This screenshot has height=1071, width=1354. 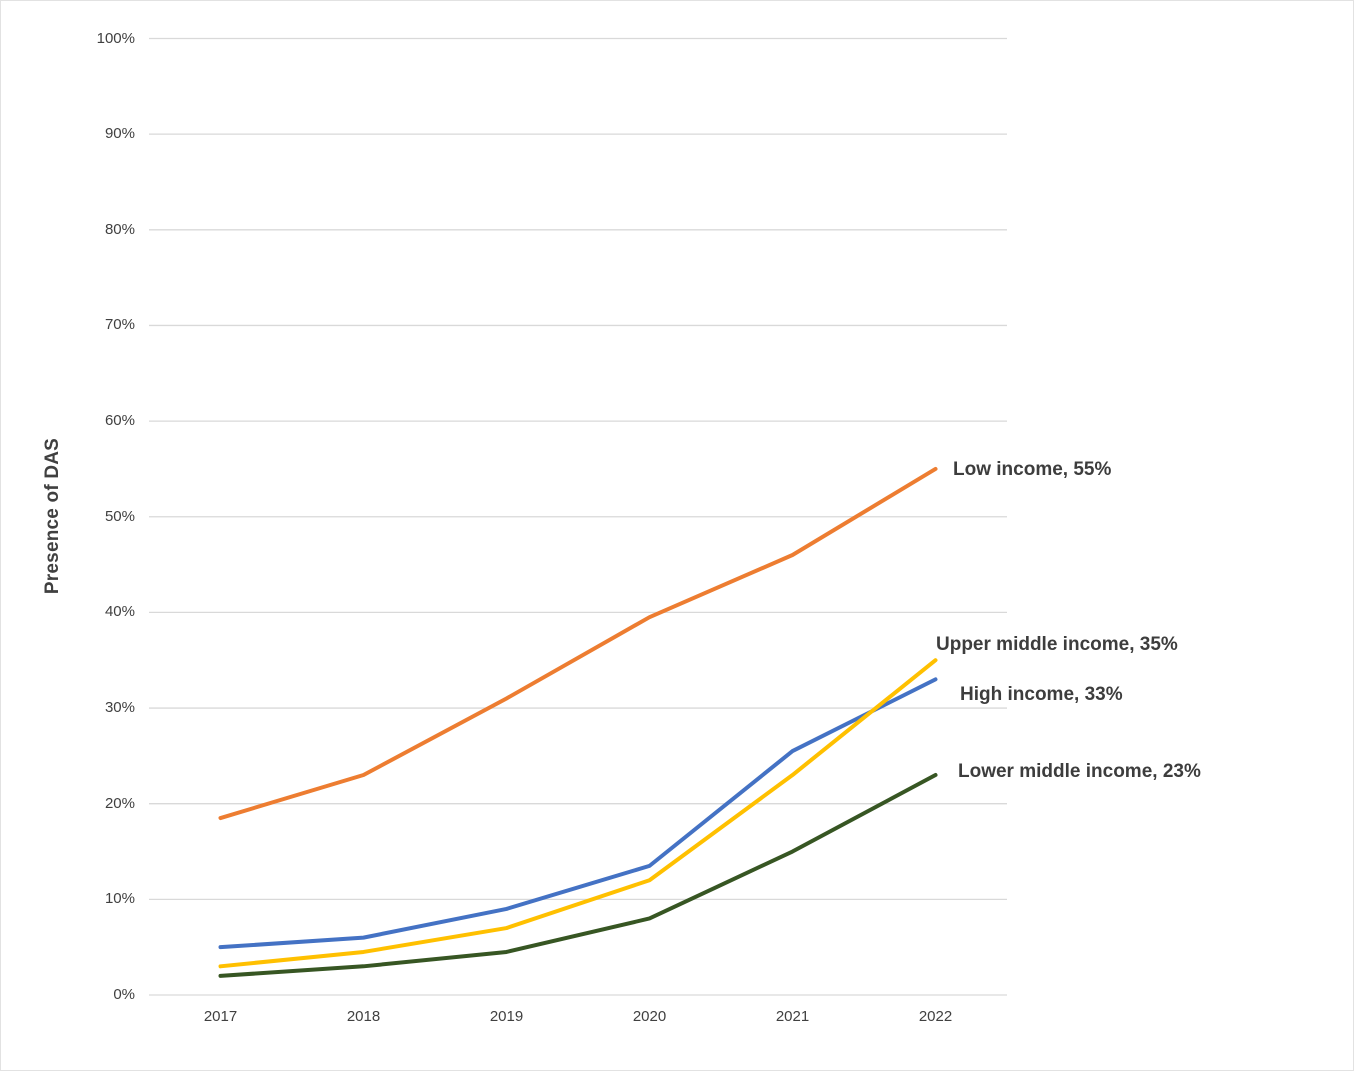 I want to click on series-label-lower-middle-income: Lower middle income, 23%, so click(x=1079, y=771).